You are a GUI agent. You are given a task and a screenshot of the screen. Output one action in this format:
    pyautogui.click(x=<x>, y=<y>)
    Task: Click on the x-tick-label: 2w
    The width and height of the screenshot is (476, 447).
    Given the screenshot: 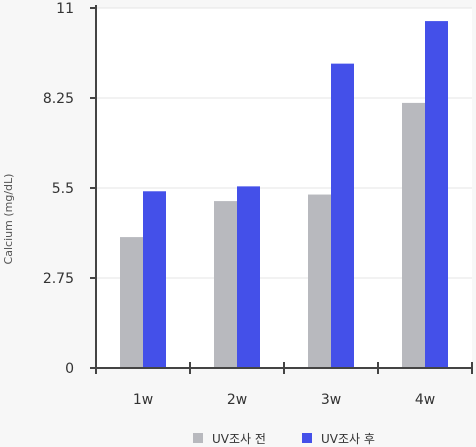 What is the action you would take?
    pyautogui.click(x=237, y=400)
    